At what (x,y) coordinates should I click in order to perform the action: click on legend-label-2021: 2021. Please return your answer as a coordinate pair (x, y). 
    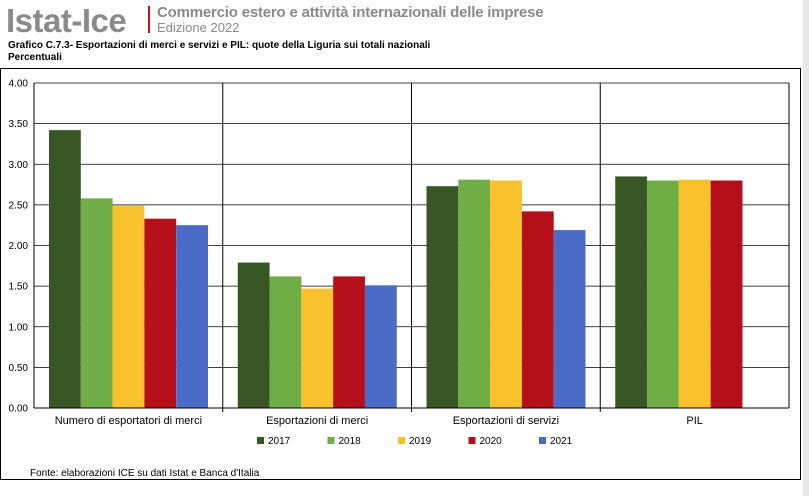
    Looking at the image, I should click on (561, 441).